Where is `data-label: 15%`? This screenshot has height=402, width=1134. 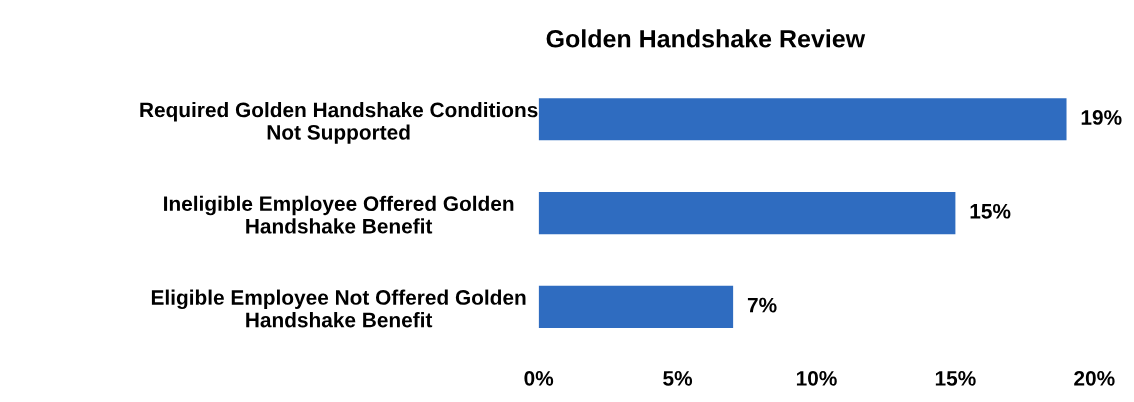 data-label: 15% is located at coordinates (990, 211).